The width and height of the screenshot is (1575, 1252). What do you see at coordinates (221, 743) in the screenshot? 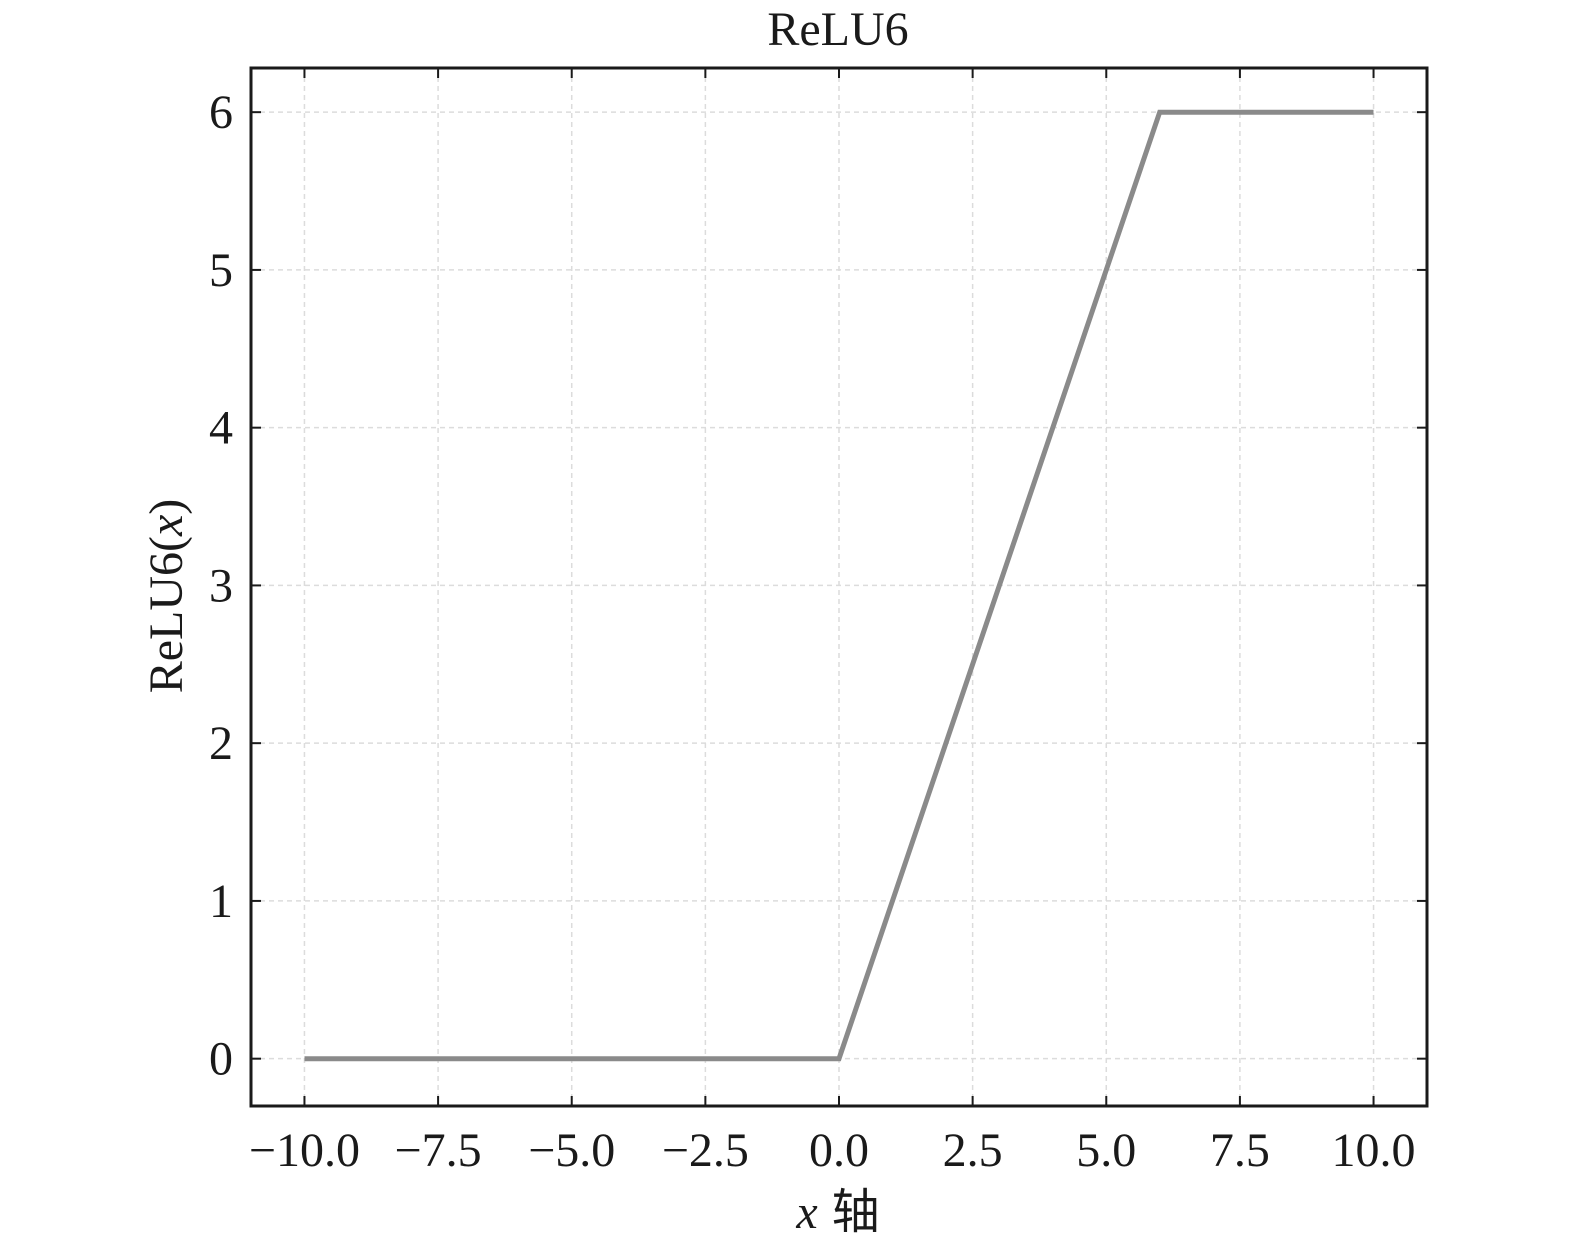
I see `y-tick-label-2: 2` at bounding box center [221, 743].